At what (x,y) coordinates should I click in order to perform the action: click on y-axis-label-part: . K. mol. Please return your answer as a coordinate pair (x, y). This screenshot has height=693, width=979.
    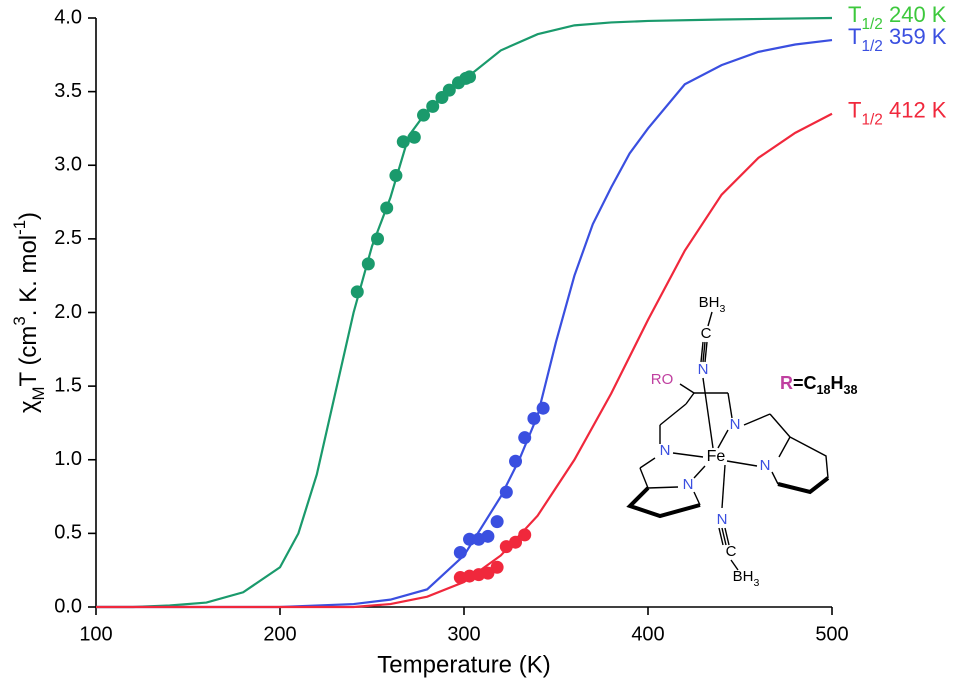
    Looking at the image, I should click on (28, 275).